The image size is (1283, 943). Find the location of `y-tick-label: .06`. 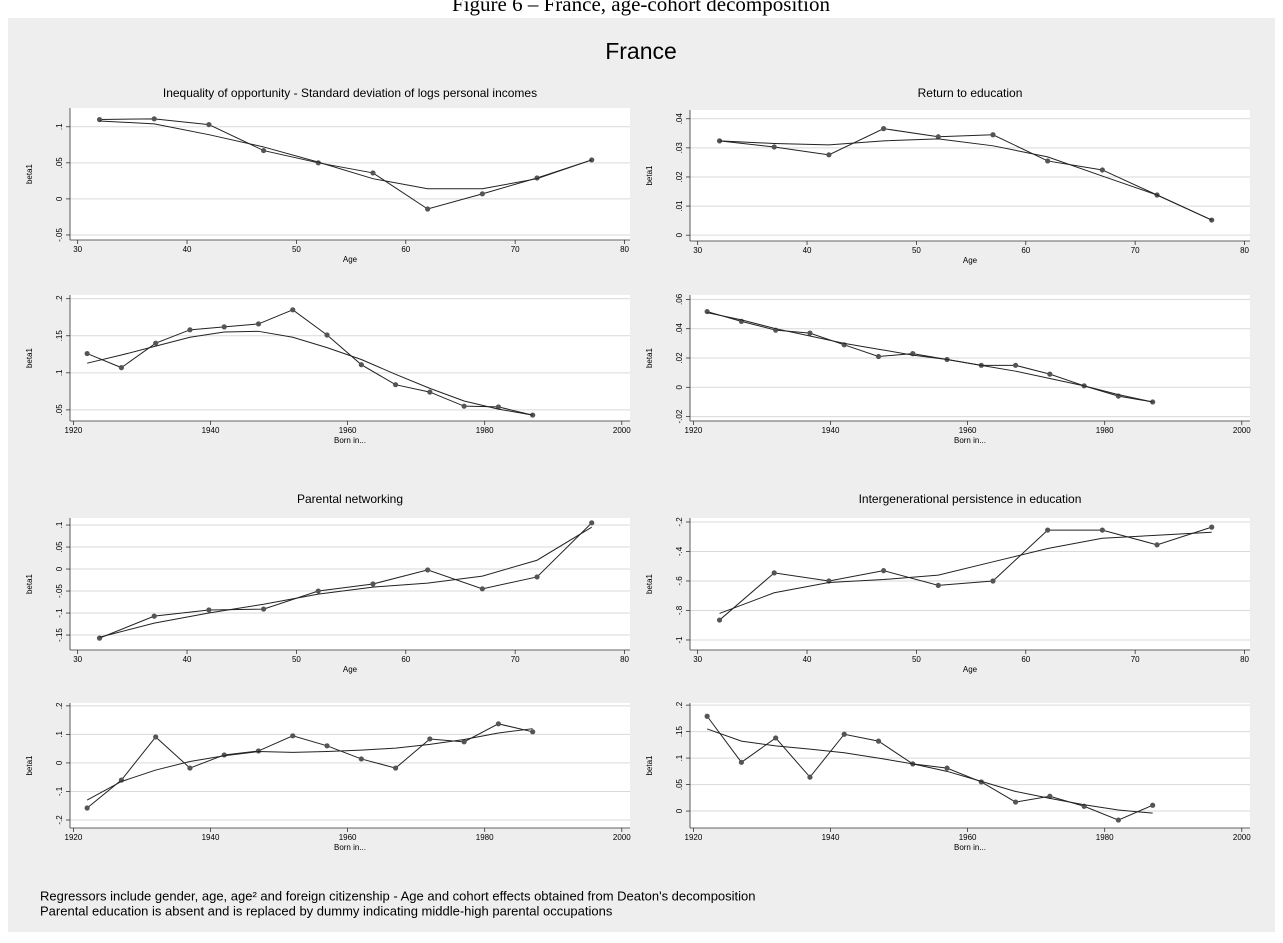

y-tick-label: .06 is located at coordinates (679, 299).